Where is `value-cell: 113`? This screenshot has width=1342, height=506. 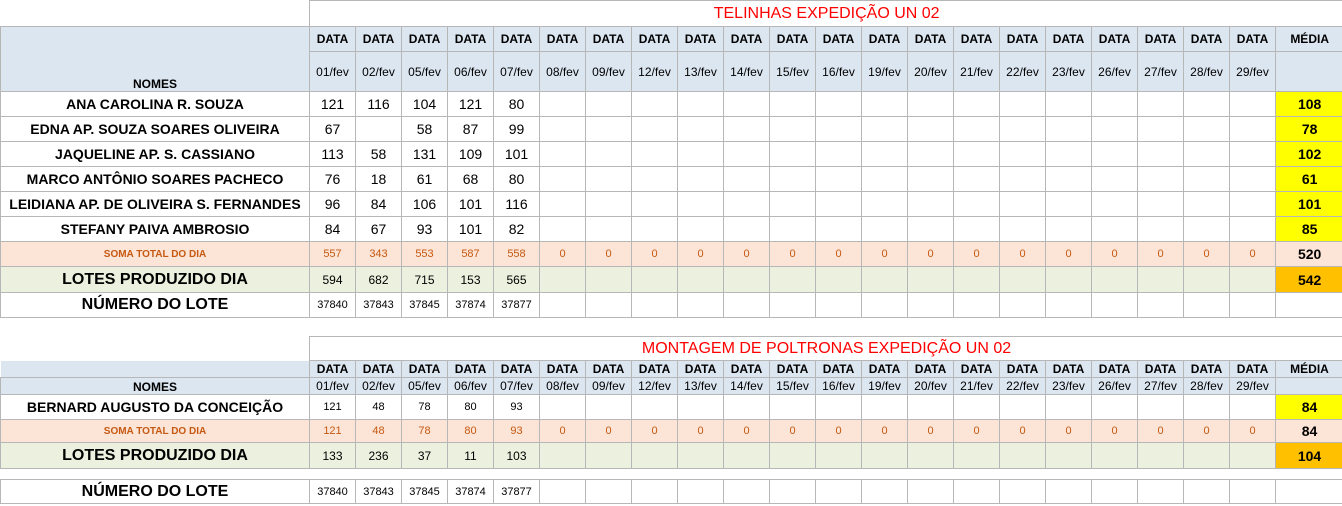 value-cell: 113 is located at coordinates (332, 154).